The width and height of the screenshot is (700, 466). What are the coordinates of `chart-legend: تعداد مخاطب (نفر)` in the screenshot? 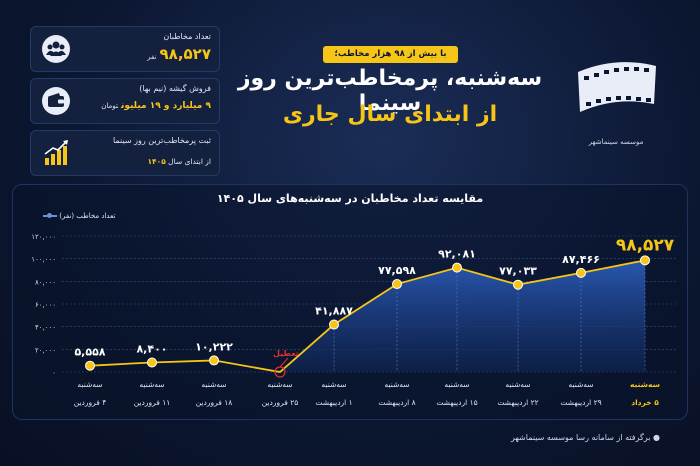 It's located at (77, 216).